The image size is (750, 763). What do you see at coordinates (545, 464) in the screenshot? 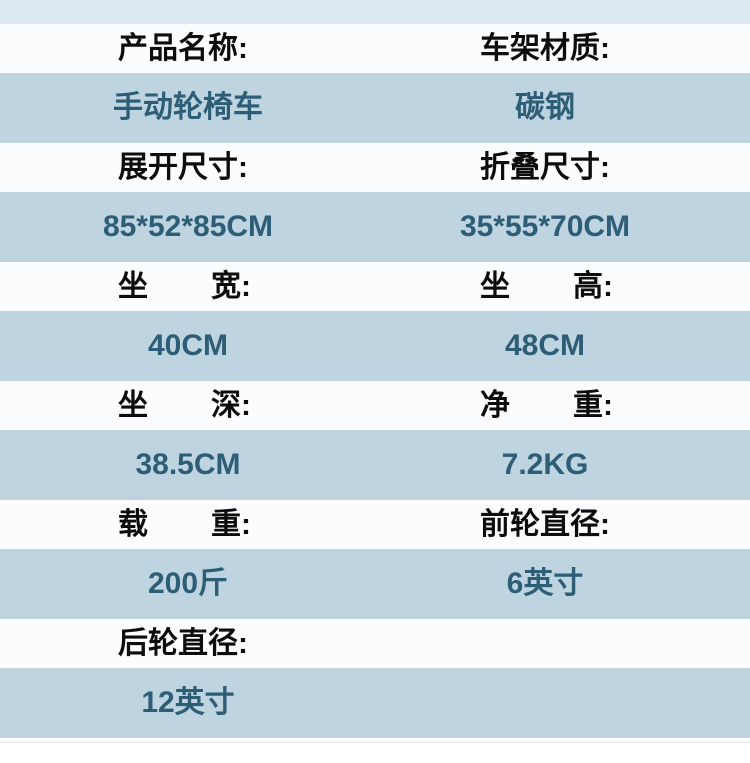
I see `value-net-weight: 7.2KG` at bounding box center [545, 464].